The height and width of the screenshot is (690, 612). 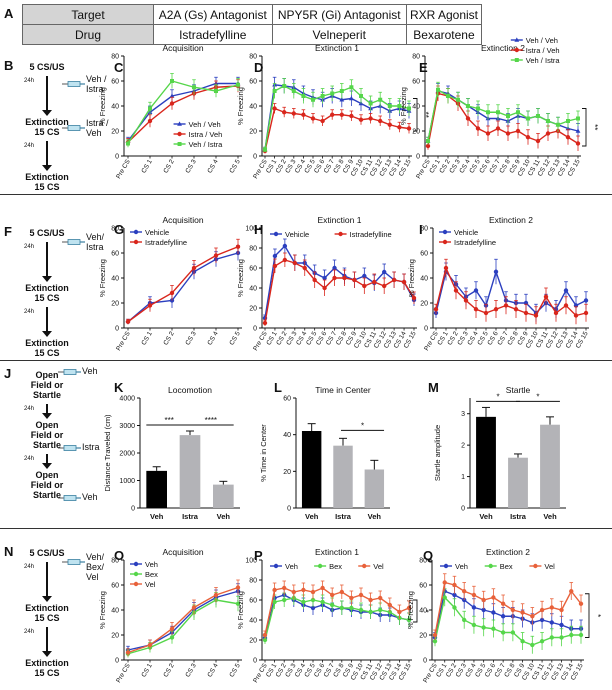 What do you see at coordinates (542, 40) in the screenshot?
I see `legend-label: Veh / Veh` at bounding box center [542, 40].